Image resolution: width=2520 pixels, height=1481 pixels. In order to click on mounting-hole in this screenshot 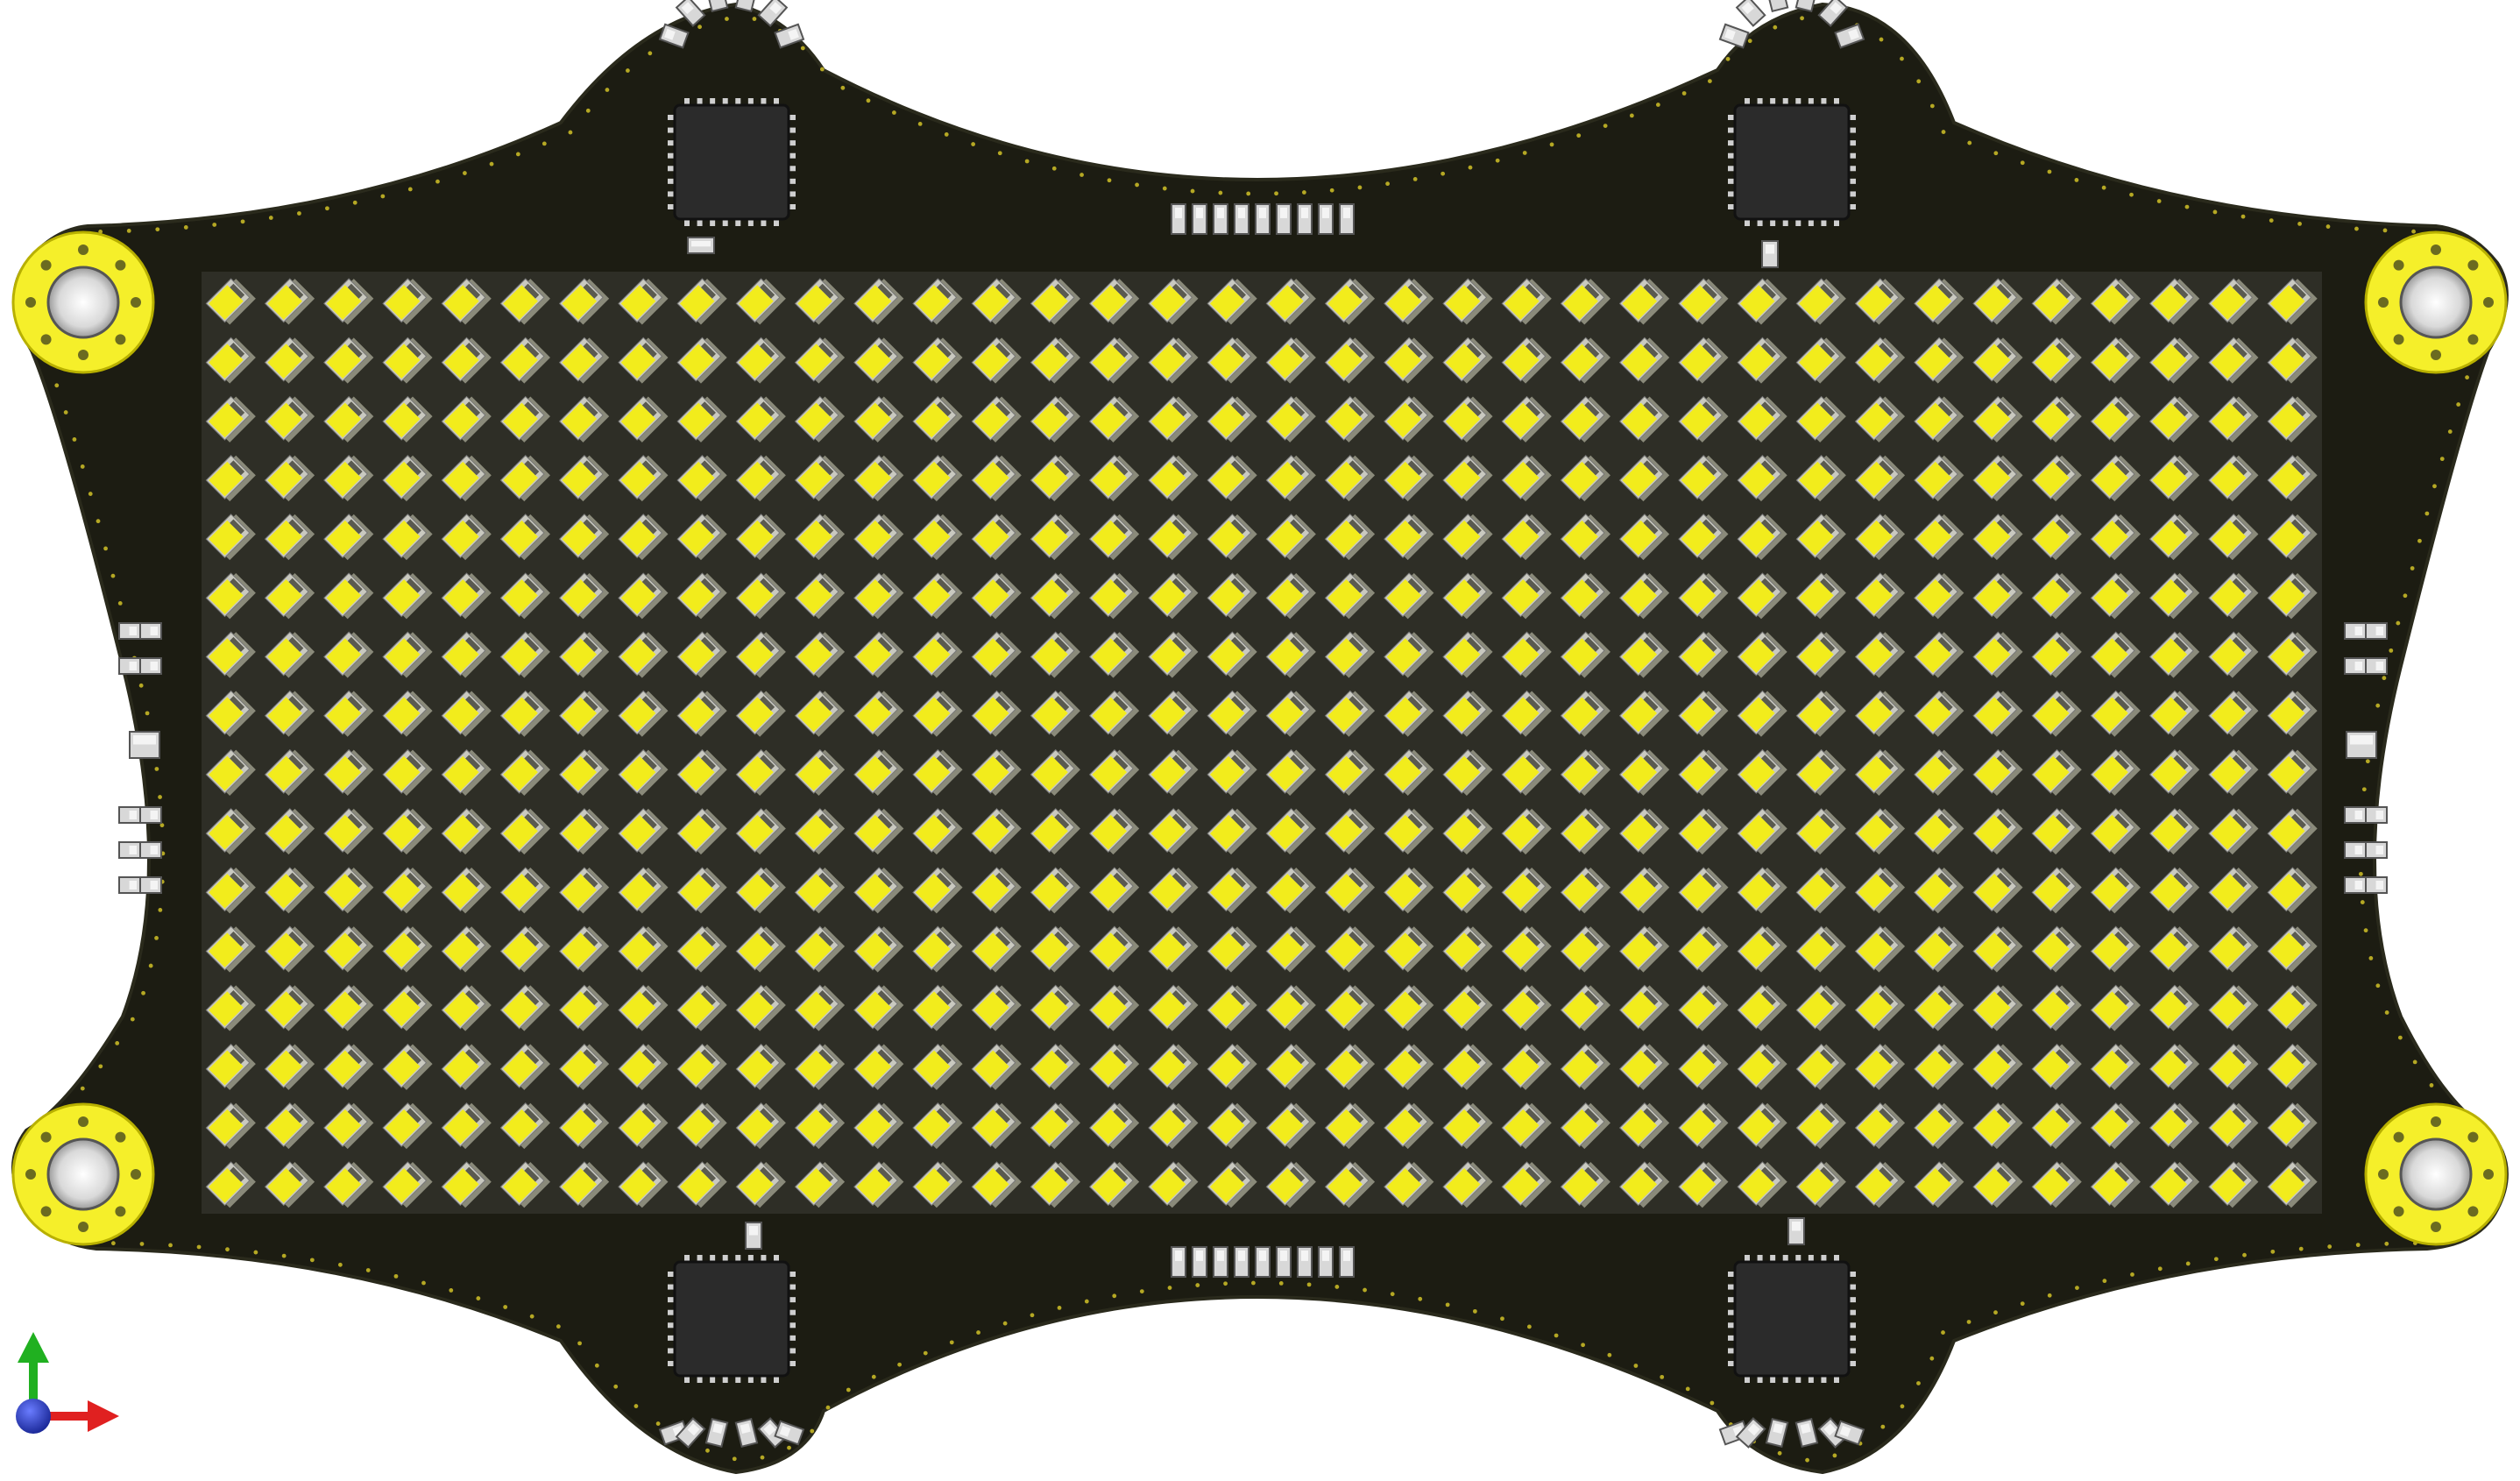, I will do `click(2436, 302)`.